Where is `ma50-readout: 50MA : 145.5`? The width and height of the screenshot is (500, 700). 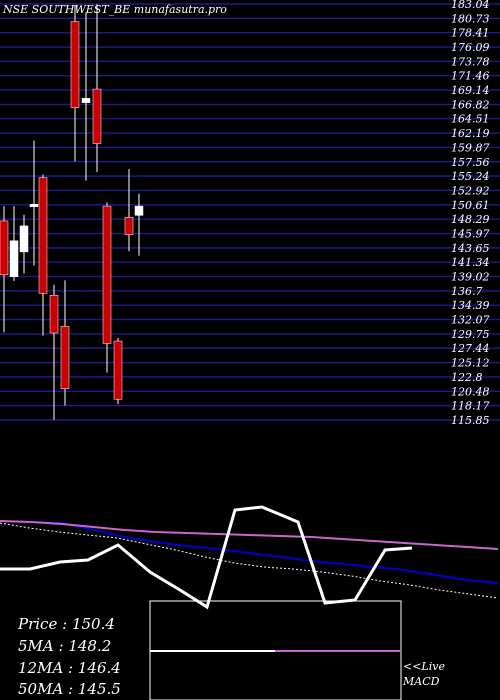 ma50-readout: 50MA : 145.5 is located at coordinates (69, 689).